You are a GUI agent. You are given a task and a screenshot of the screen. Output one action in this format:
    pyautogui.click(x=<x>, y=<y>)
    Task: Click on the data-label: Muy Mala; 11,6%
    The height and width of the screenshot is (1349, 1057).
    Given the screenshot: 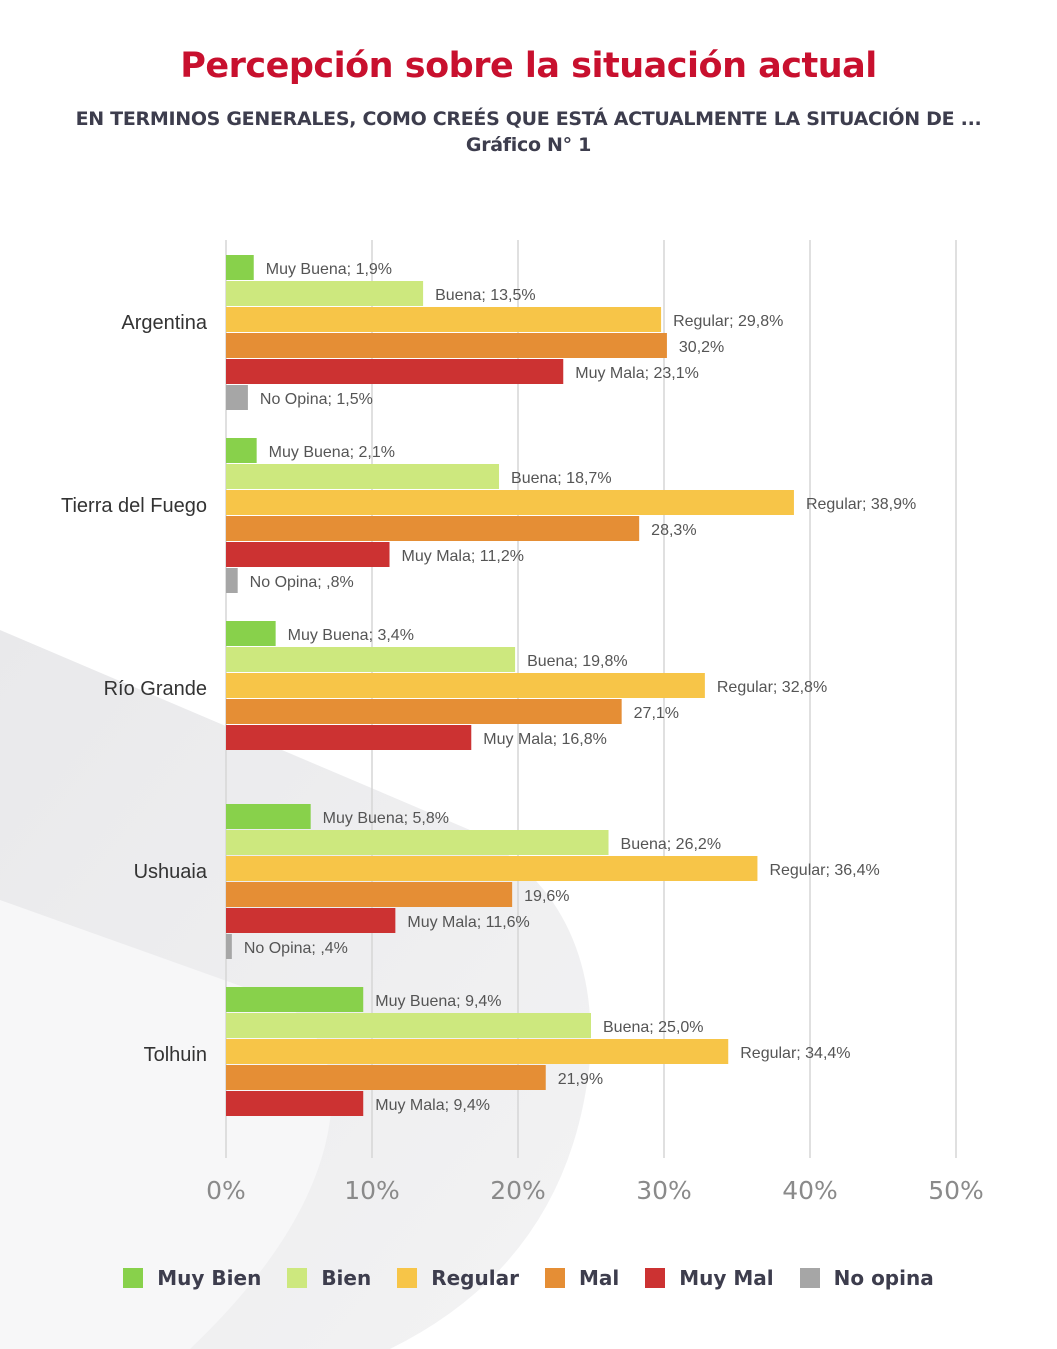 What is the action you would take?
    pyautogui.click(x=468, y=922)
    